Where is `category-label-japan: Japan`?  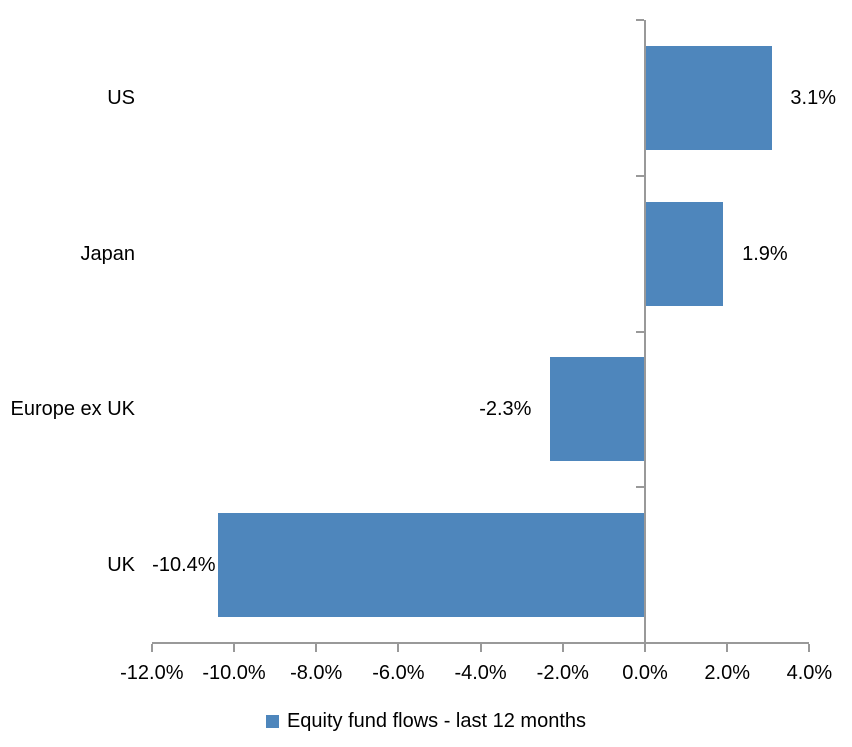
category-label-japan: Japan is located at coordinates (108, 253).